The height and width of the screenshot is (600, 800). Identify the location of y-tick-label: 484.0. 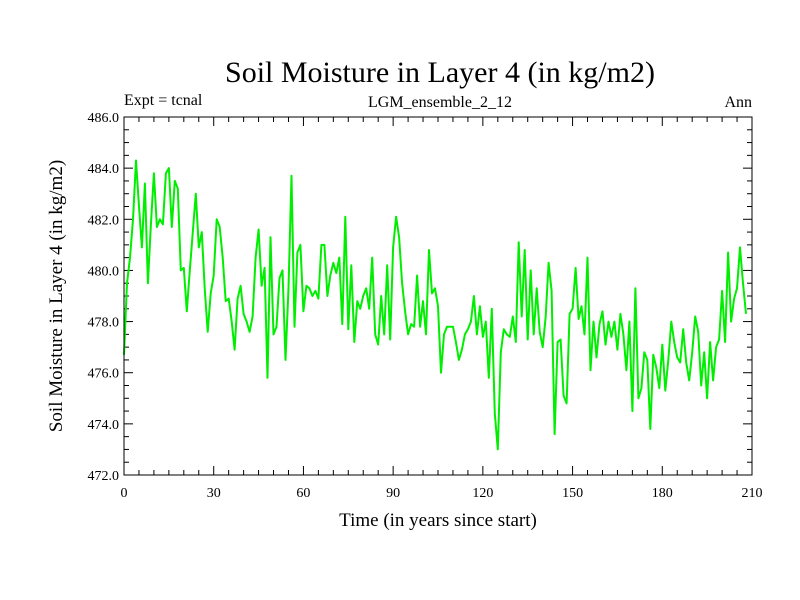
(104, 169).